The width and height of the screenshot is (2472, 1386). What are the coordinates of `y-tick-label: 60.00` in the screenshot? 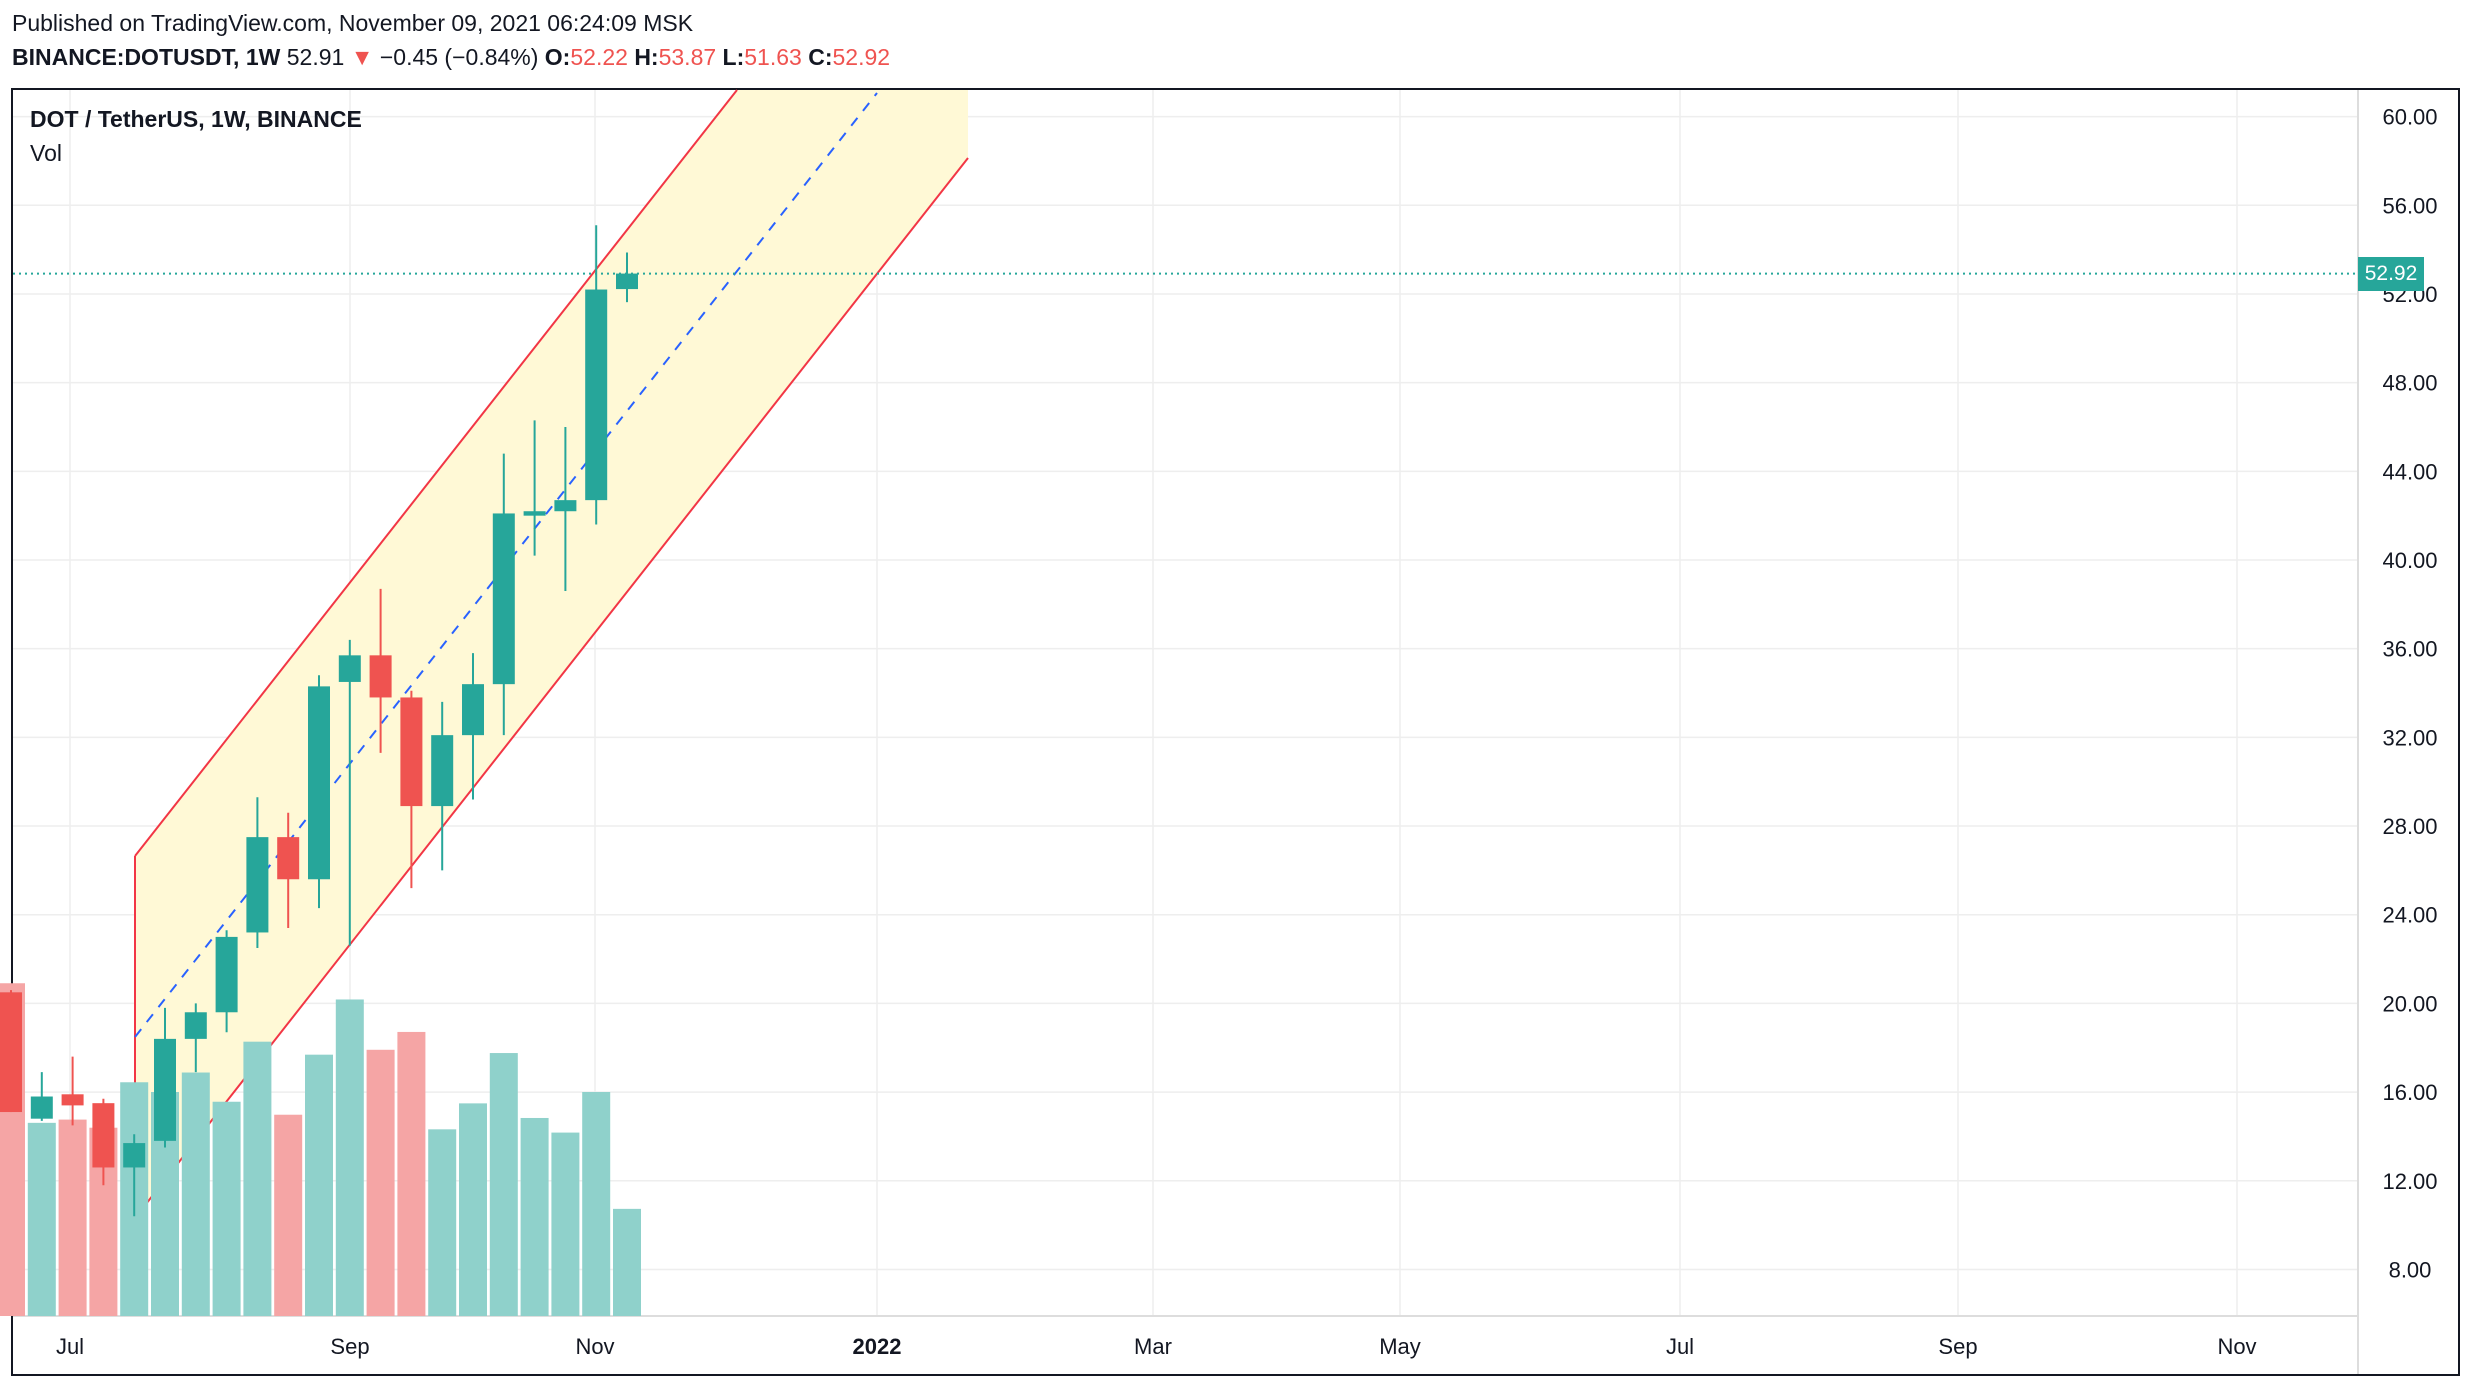 It's located at (2409, 117).